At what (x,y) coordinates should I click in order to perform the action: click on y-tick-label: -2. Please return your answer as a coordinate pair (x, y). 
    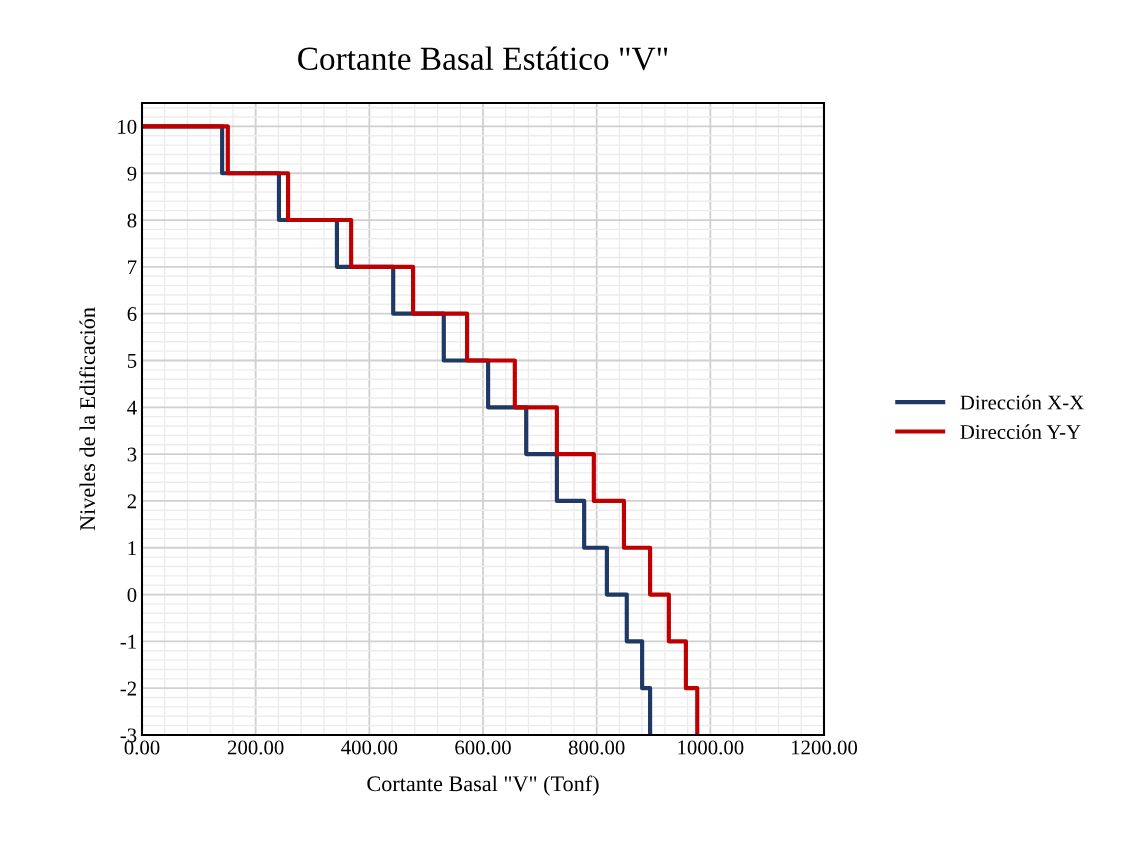
    Looking at the image, I should click on (128, 688).